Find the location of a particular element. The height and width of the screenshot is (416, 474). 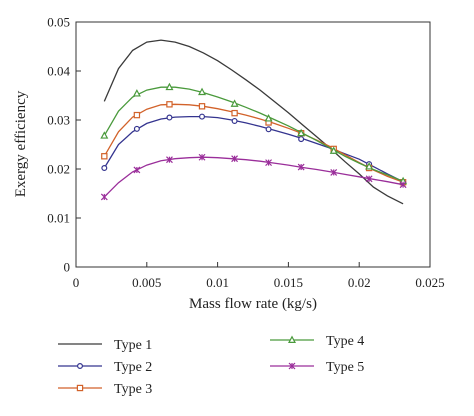

legend-label: Type 4 is located at coordinates (345, 341).